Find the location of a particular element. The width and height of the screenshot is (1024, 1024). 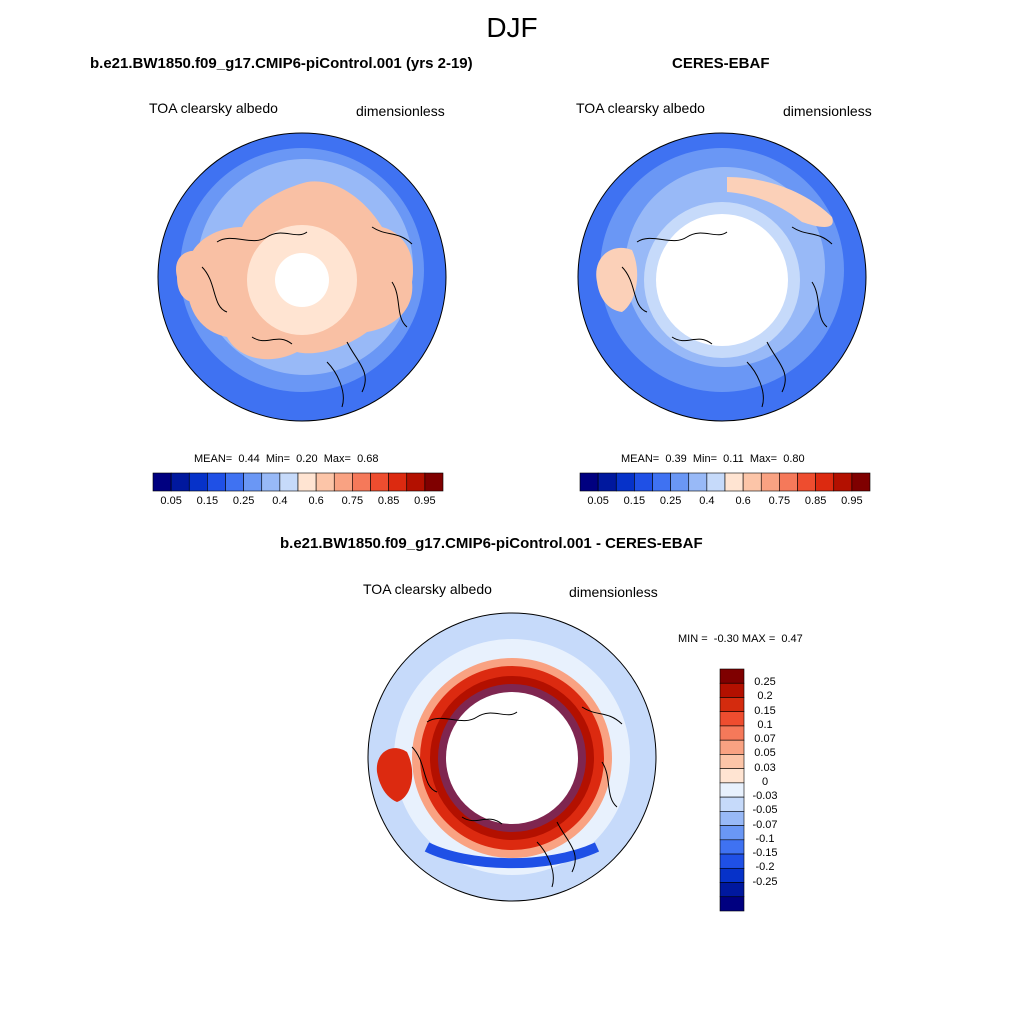

panel2-variable: TOA clearsky albedo is located at coordinates (640, 108).